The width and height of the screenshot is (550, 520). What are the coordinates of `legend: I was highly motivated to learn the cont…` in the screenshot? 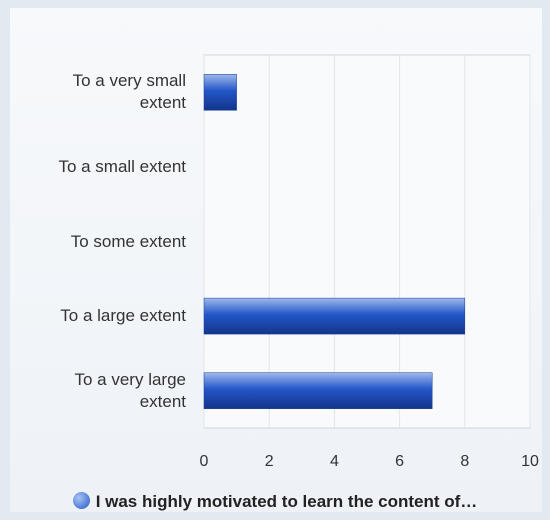 It's located at (275, 502).